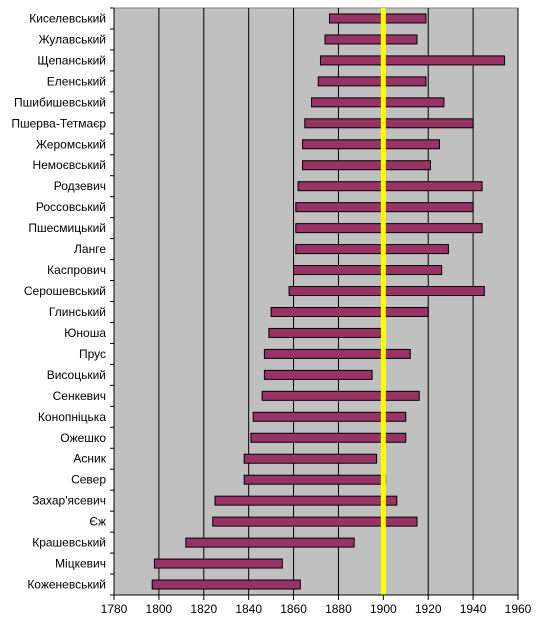 The width and height of the screenshot is (536, 621). What do you see at coordinates (71, 60) in the screenshot?
I see `category-label: Щепанський` at bounding box center [71, 60].